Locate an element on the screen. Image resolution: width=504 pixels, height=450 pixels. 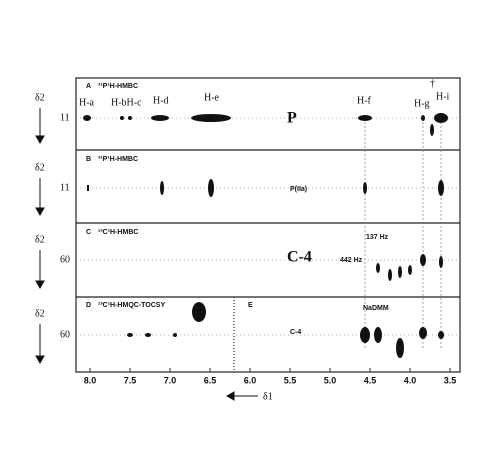
x-tick-label: 4.0 is located at coordinates (410, 380).